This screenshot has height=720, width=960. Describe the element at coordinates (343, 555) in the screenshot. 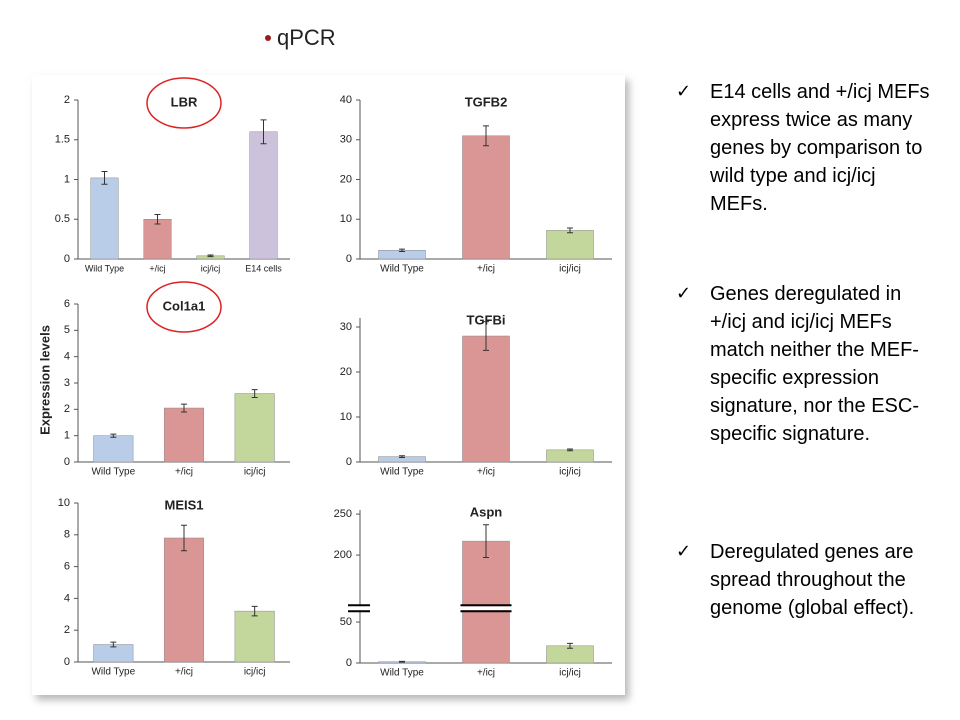

I see `y-tick-label: 200` at that location.